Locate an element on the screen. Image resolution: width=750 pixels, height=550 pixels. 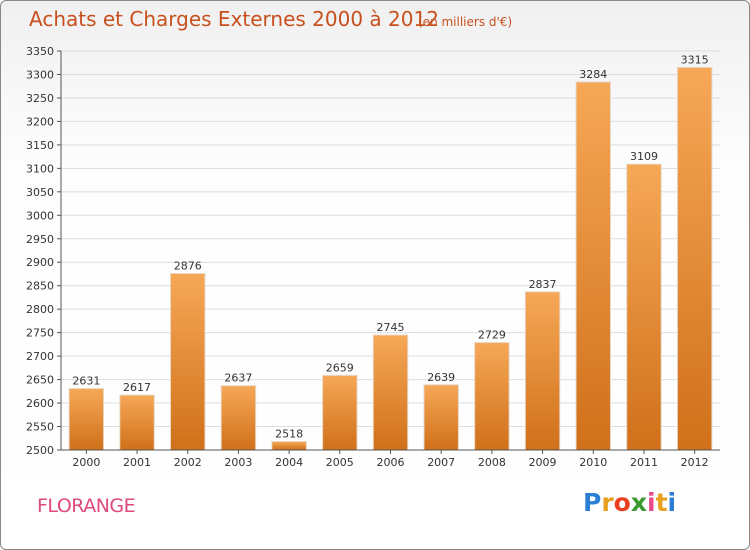
brand-letter: o is located at coordinates (622, 502).